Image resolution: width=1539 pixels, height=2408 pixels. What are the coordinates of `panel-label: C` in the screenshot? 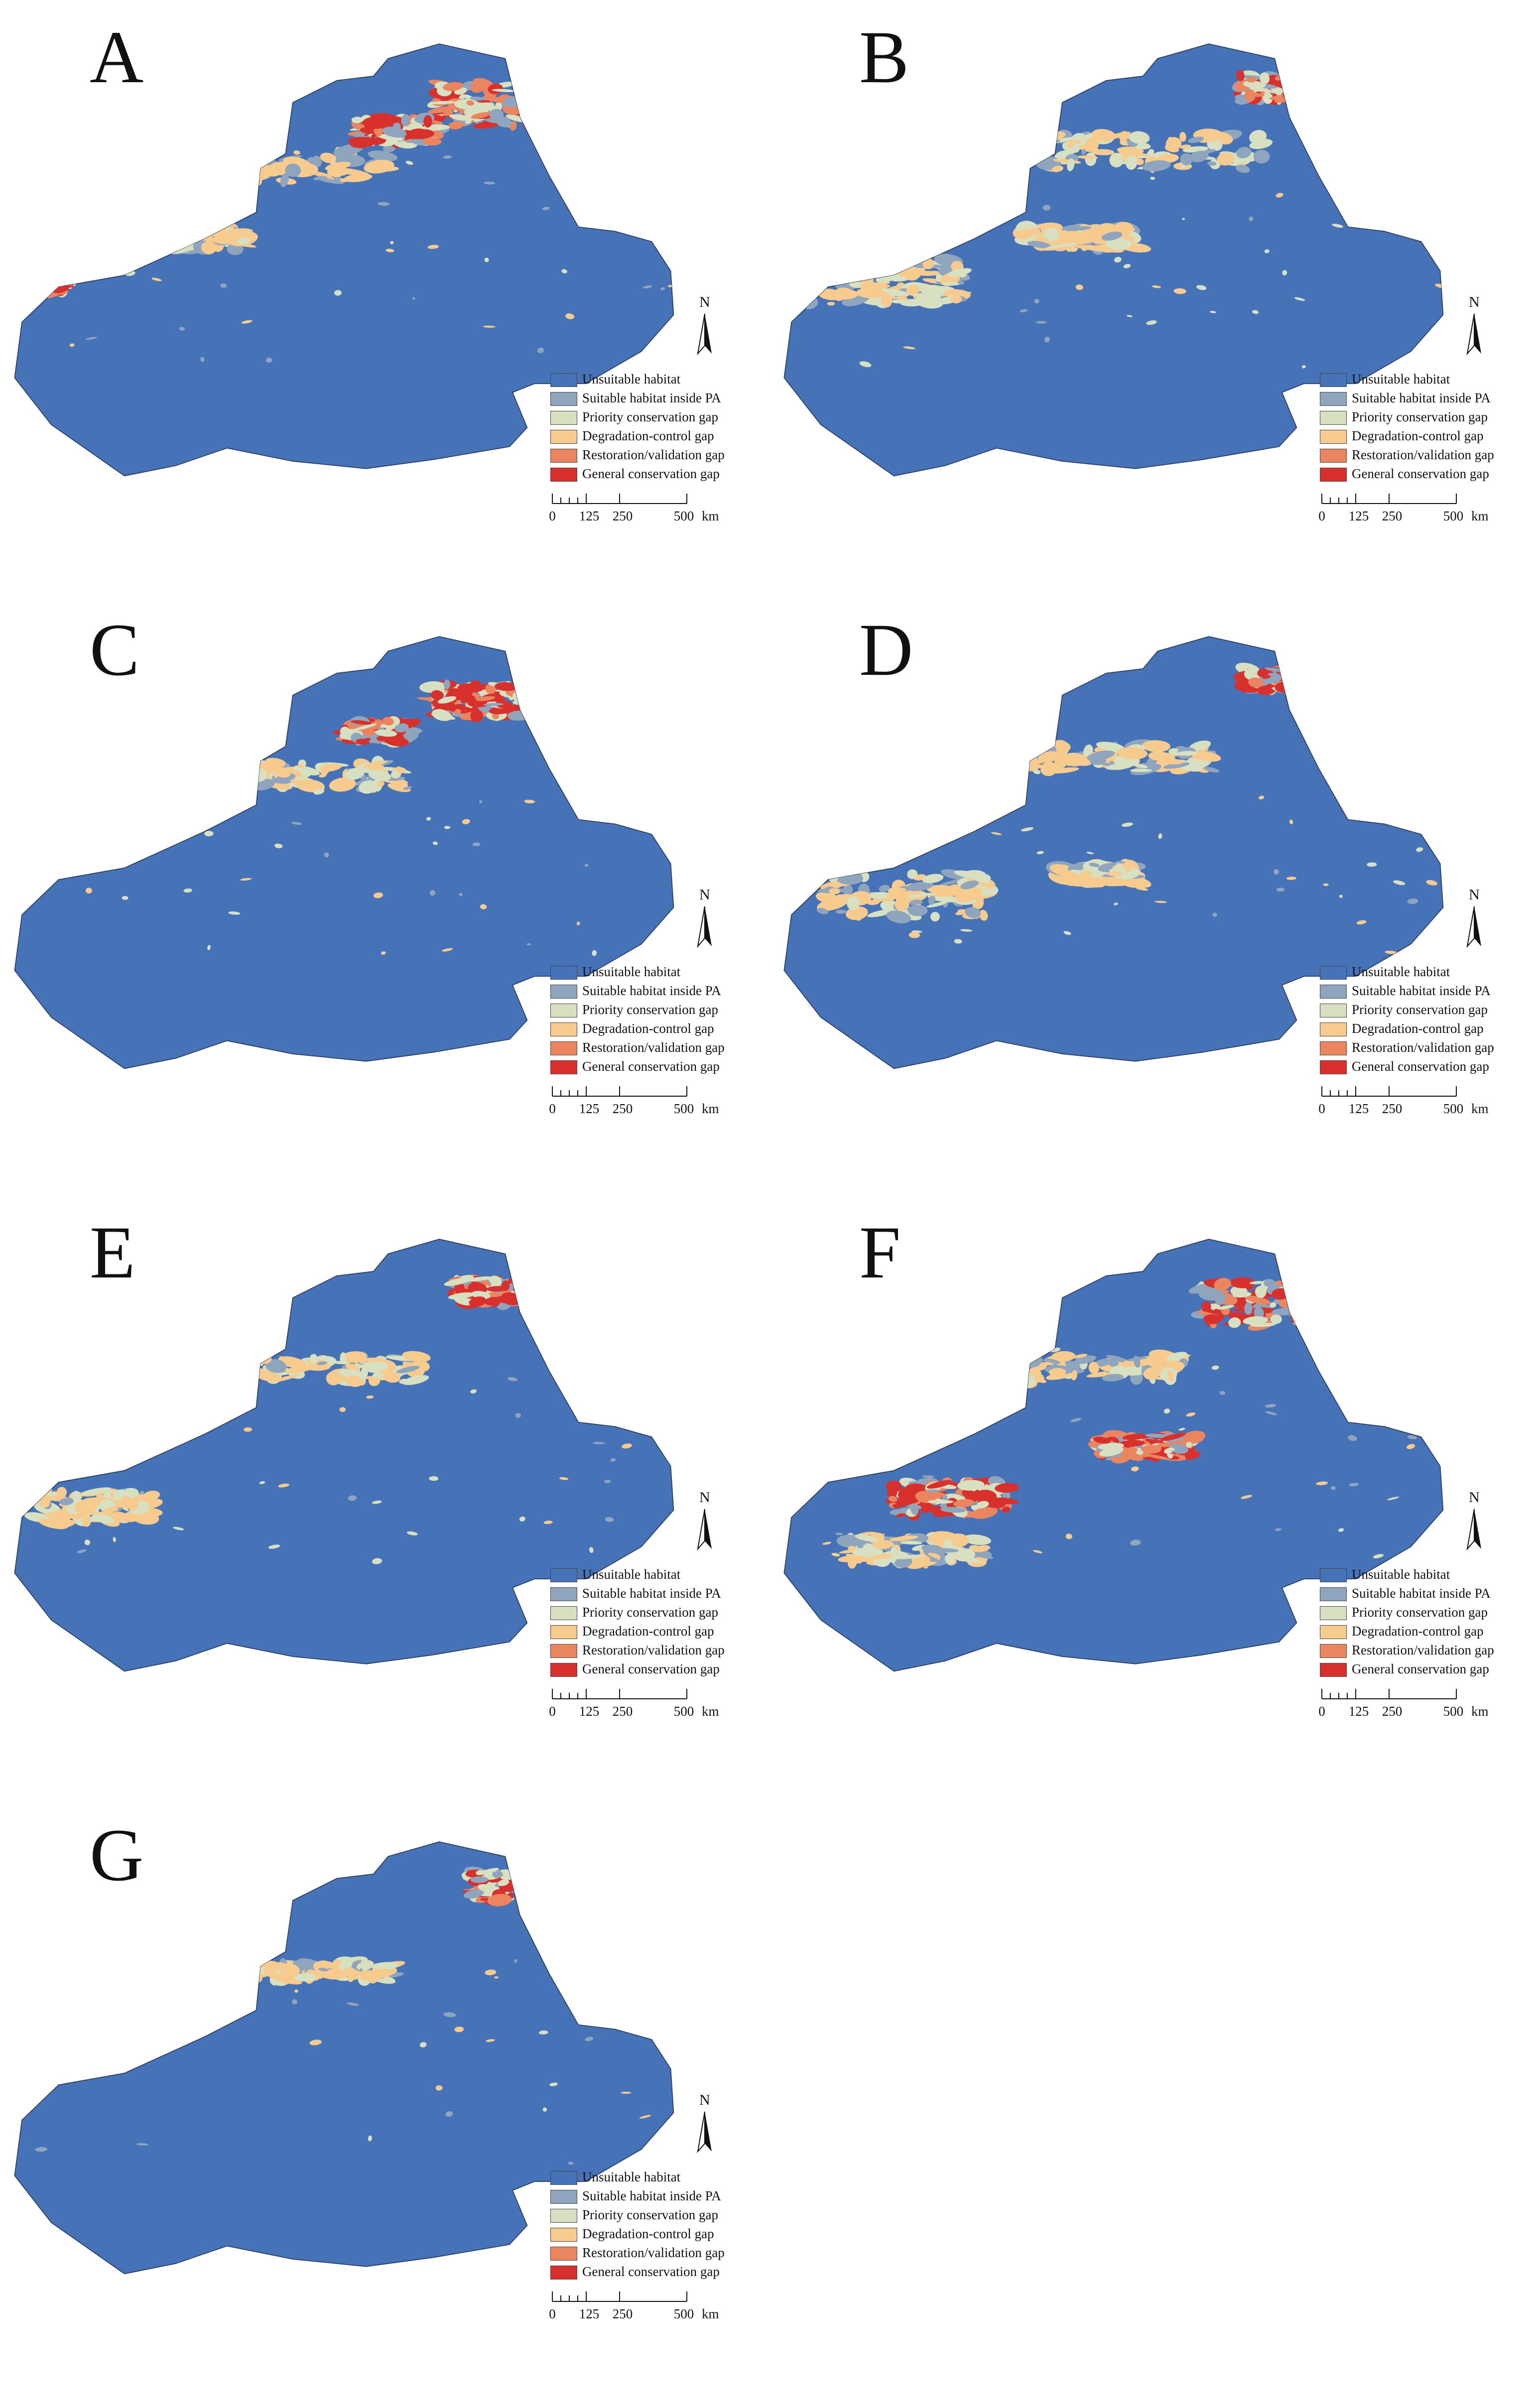 It's located at (115, 650).